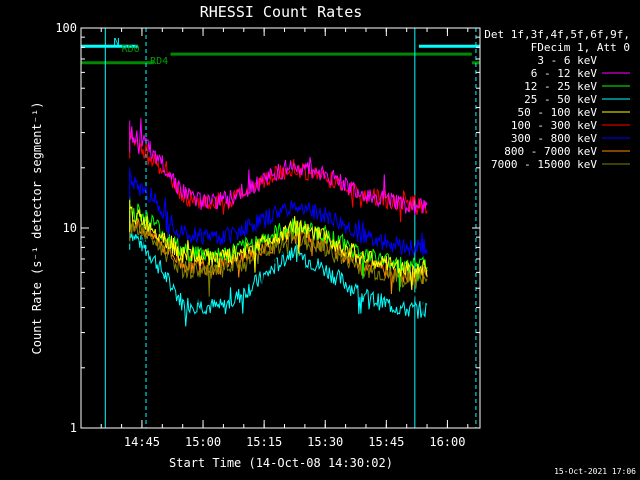 Image resolution: width=640 pixels, height=480 pixels. What do you see at coordinates (447, 442) in the screenshot?
I see `x-tick-label-5: 16:00` at bounding box center [447, 442].